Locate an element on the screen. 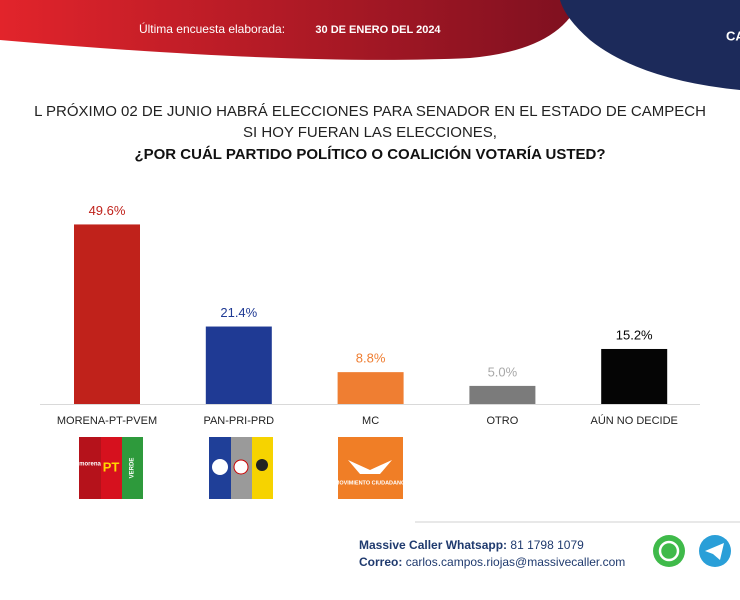 This screenshot has width=740, height=600. value-label: 8.8% is located at coordinates (371, 358).